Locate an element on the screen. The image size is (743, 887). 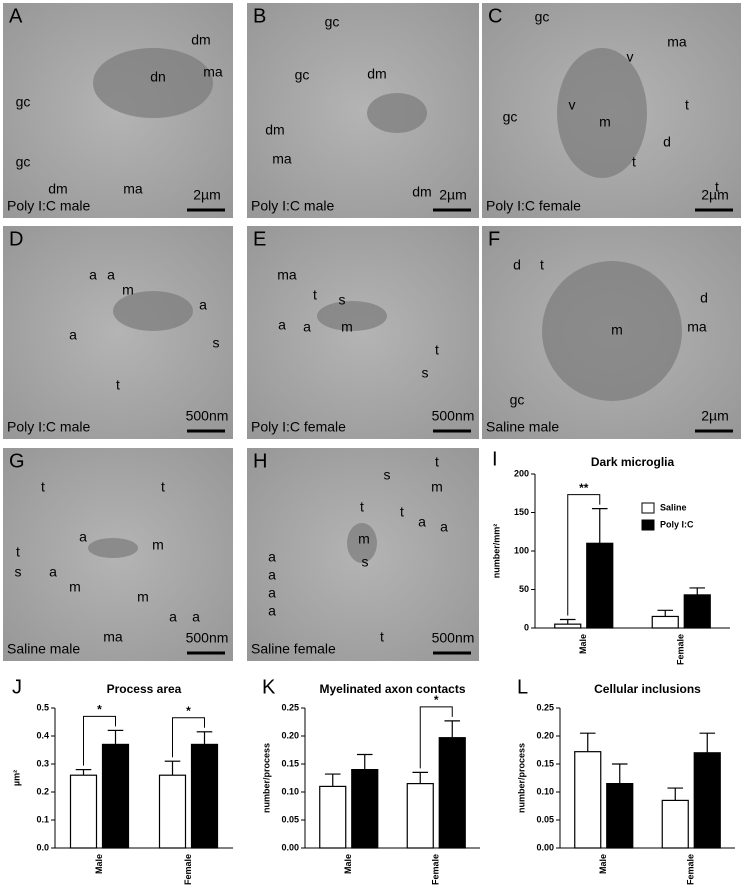
panel-caption: Poly I:C female is located at coordinates (533, 206).